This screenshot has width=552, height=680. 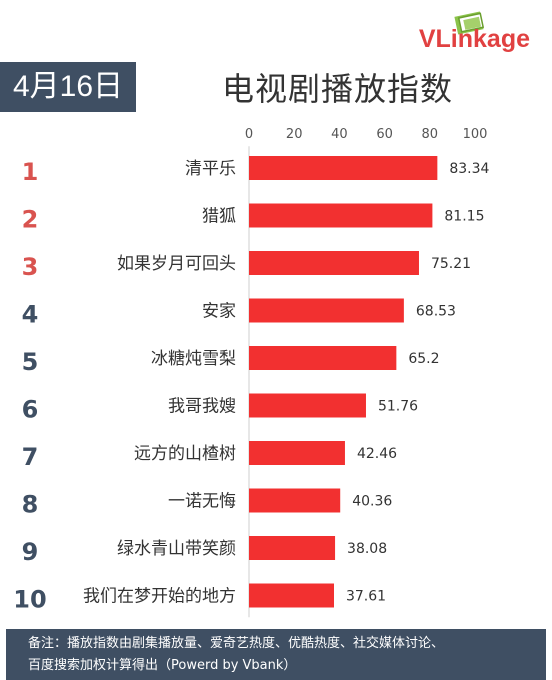 What do you see at coordinates (339, 134) in the screenshot?
I see `x-tick-label: 40` at bounding box center [339, 134].